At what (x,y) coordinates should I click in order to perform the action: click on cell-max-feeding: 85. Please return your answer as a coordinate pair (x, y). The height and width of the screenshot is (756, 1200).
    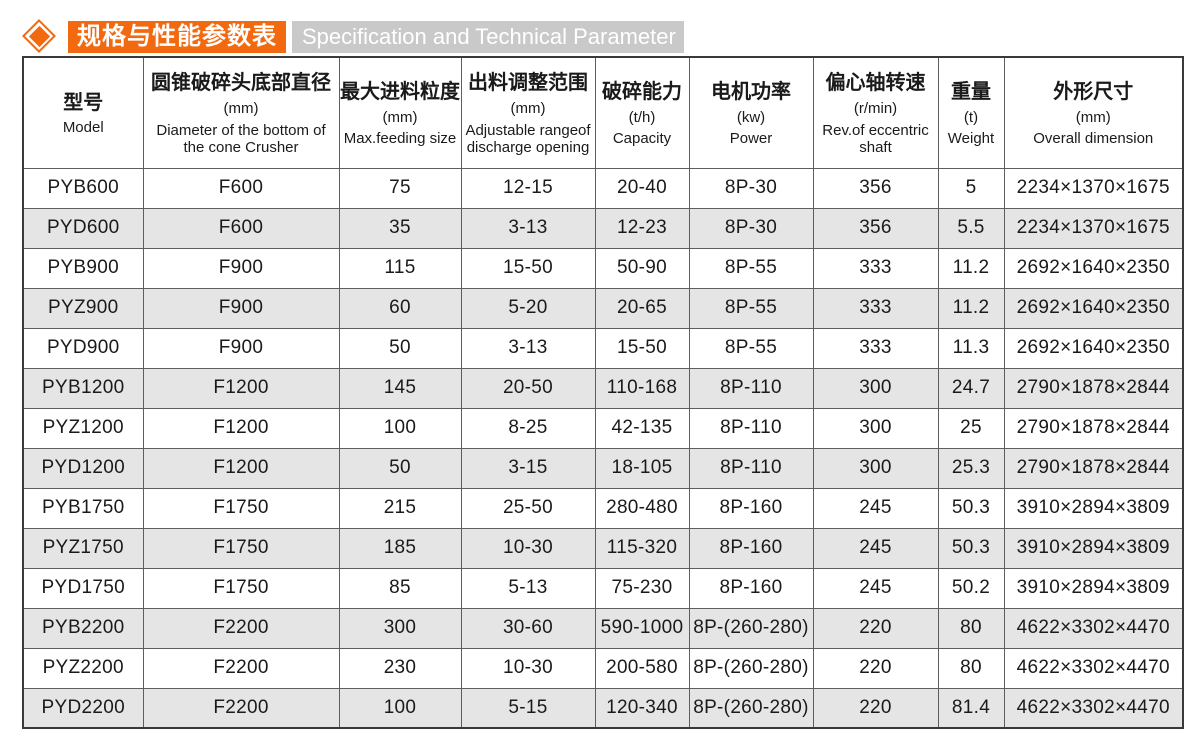
    Looking at the image, I should click on (400, 588).